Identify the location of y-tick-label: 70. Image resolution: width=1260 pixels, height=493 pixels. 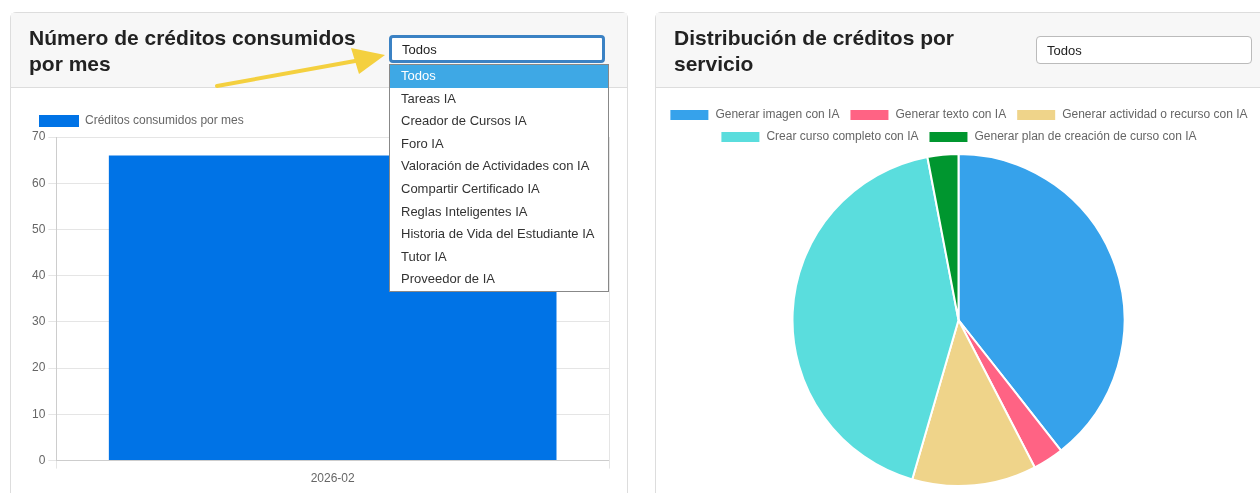
(38, 136).